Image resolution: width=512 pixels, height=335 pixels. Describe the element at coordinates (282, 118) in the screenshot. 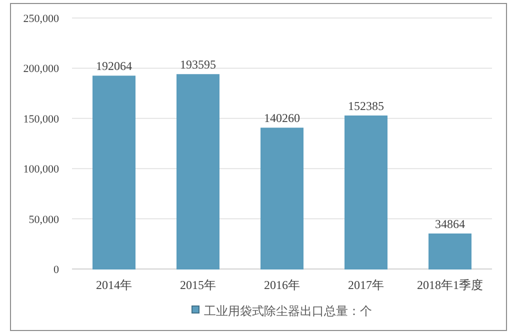

I see `data-label: 140260` at that location.